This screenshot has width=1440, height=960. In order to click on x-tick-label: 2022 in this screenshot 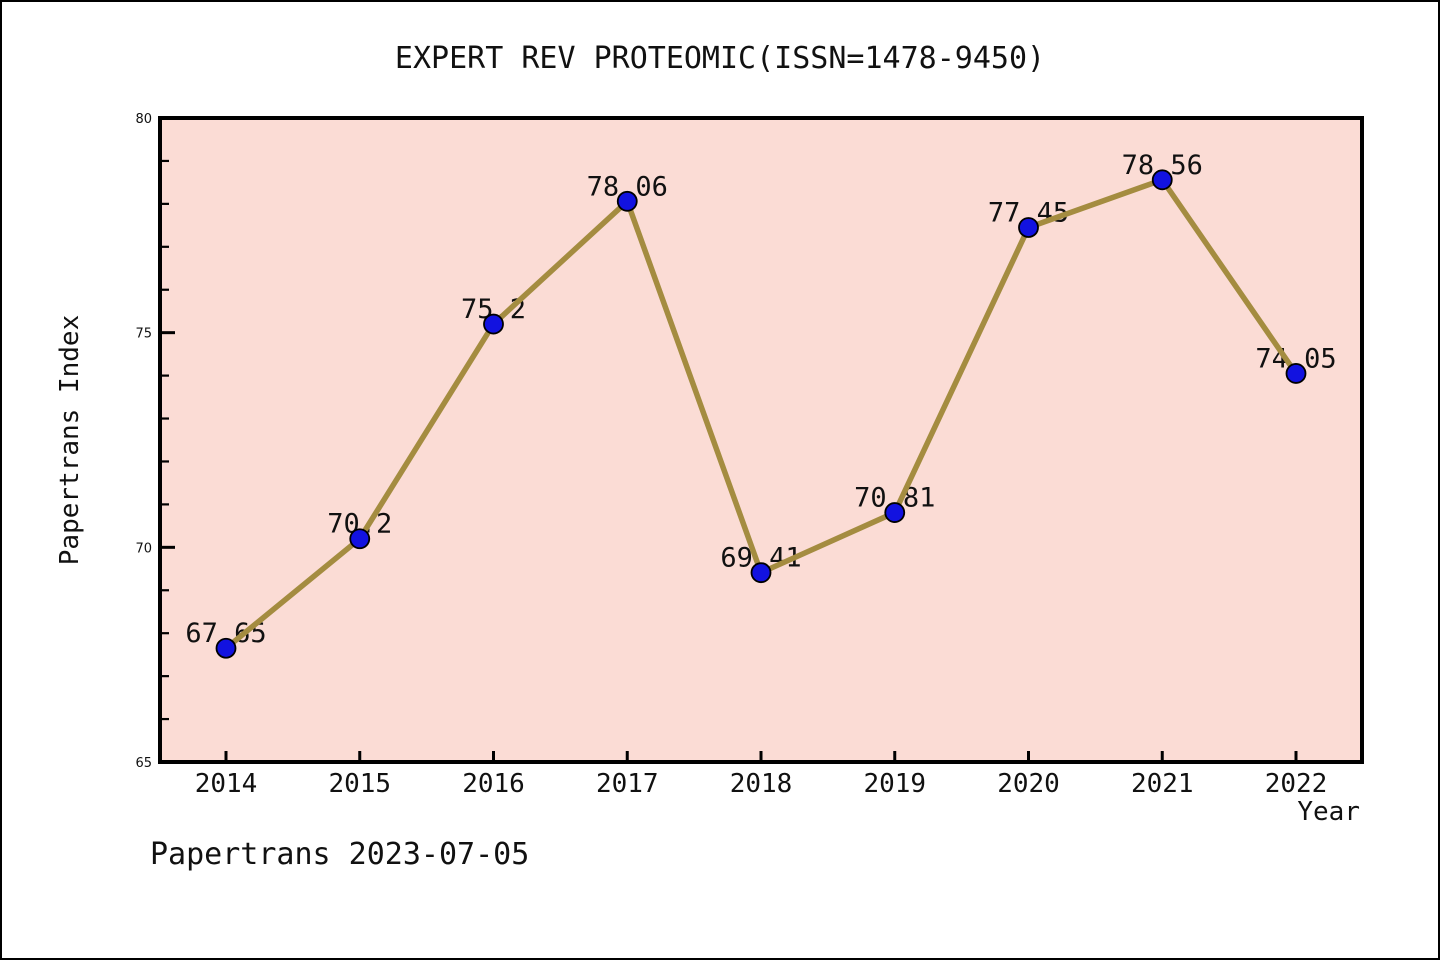, I will do `click(1296, 784)`.